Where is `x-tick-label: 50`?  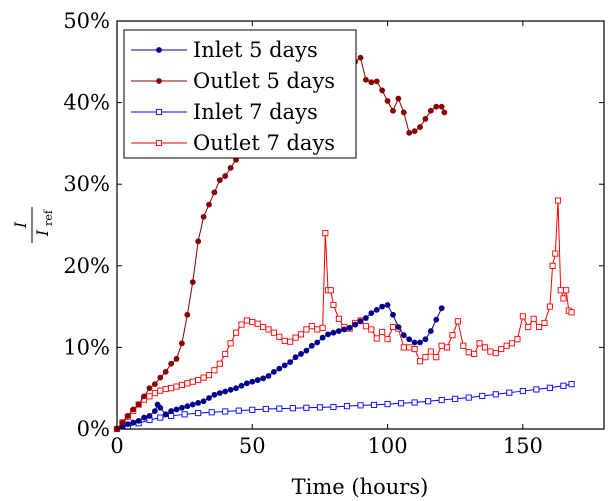
x-tick-label: 50 is located at coordinates (252, 446).